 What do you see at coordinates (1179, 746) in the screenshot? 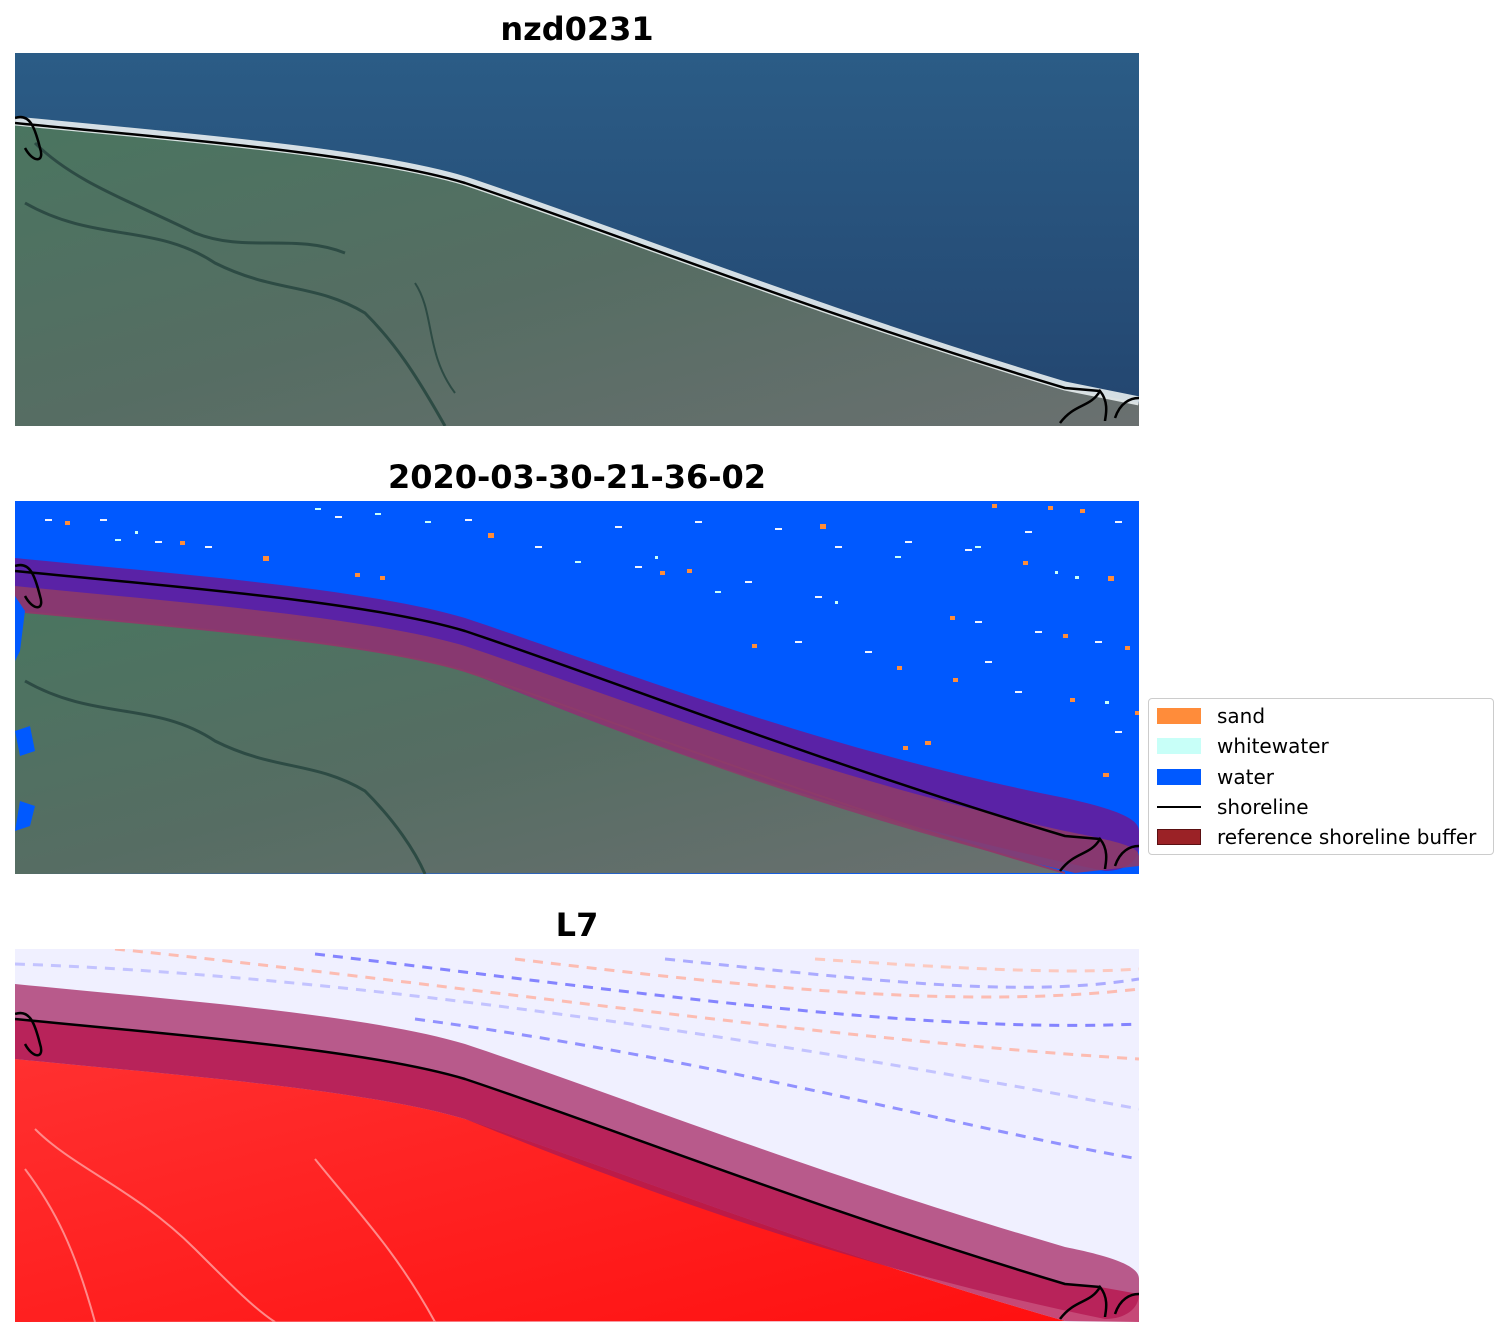
I see `whitewater-swatch` at bounding box center [1179, 746].